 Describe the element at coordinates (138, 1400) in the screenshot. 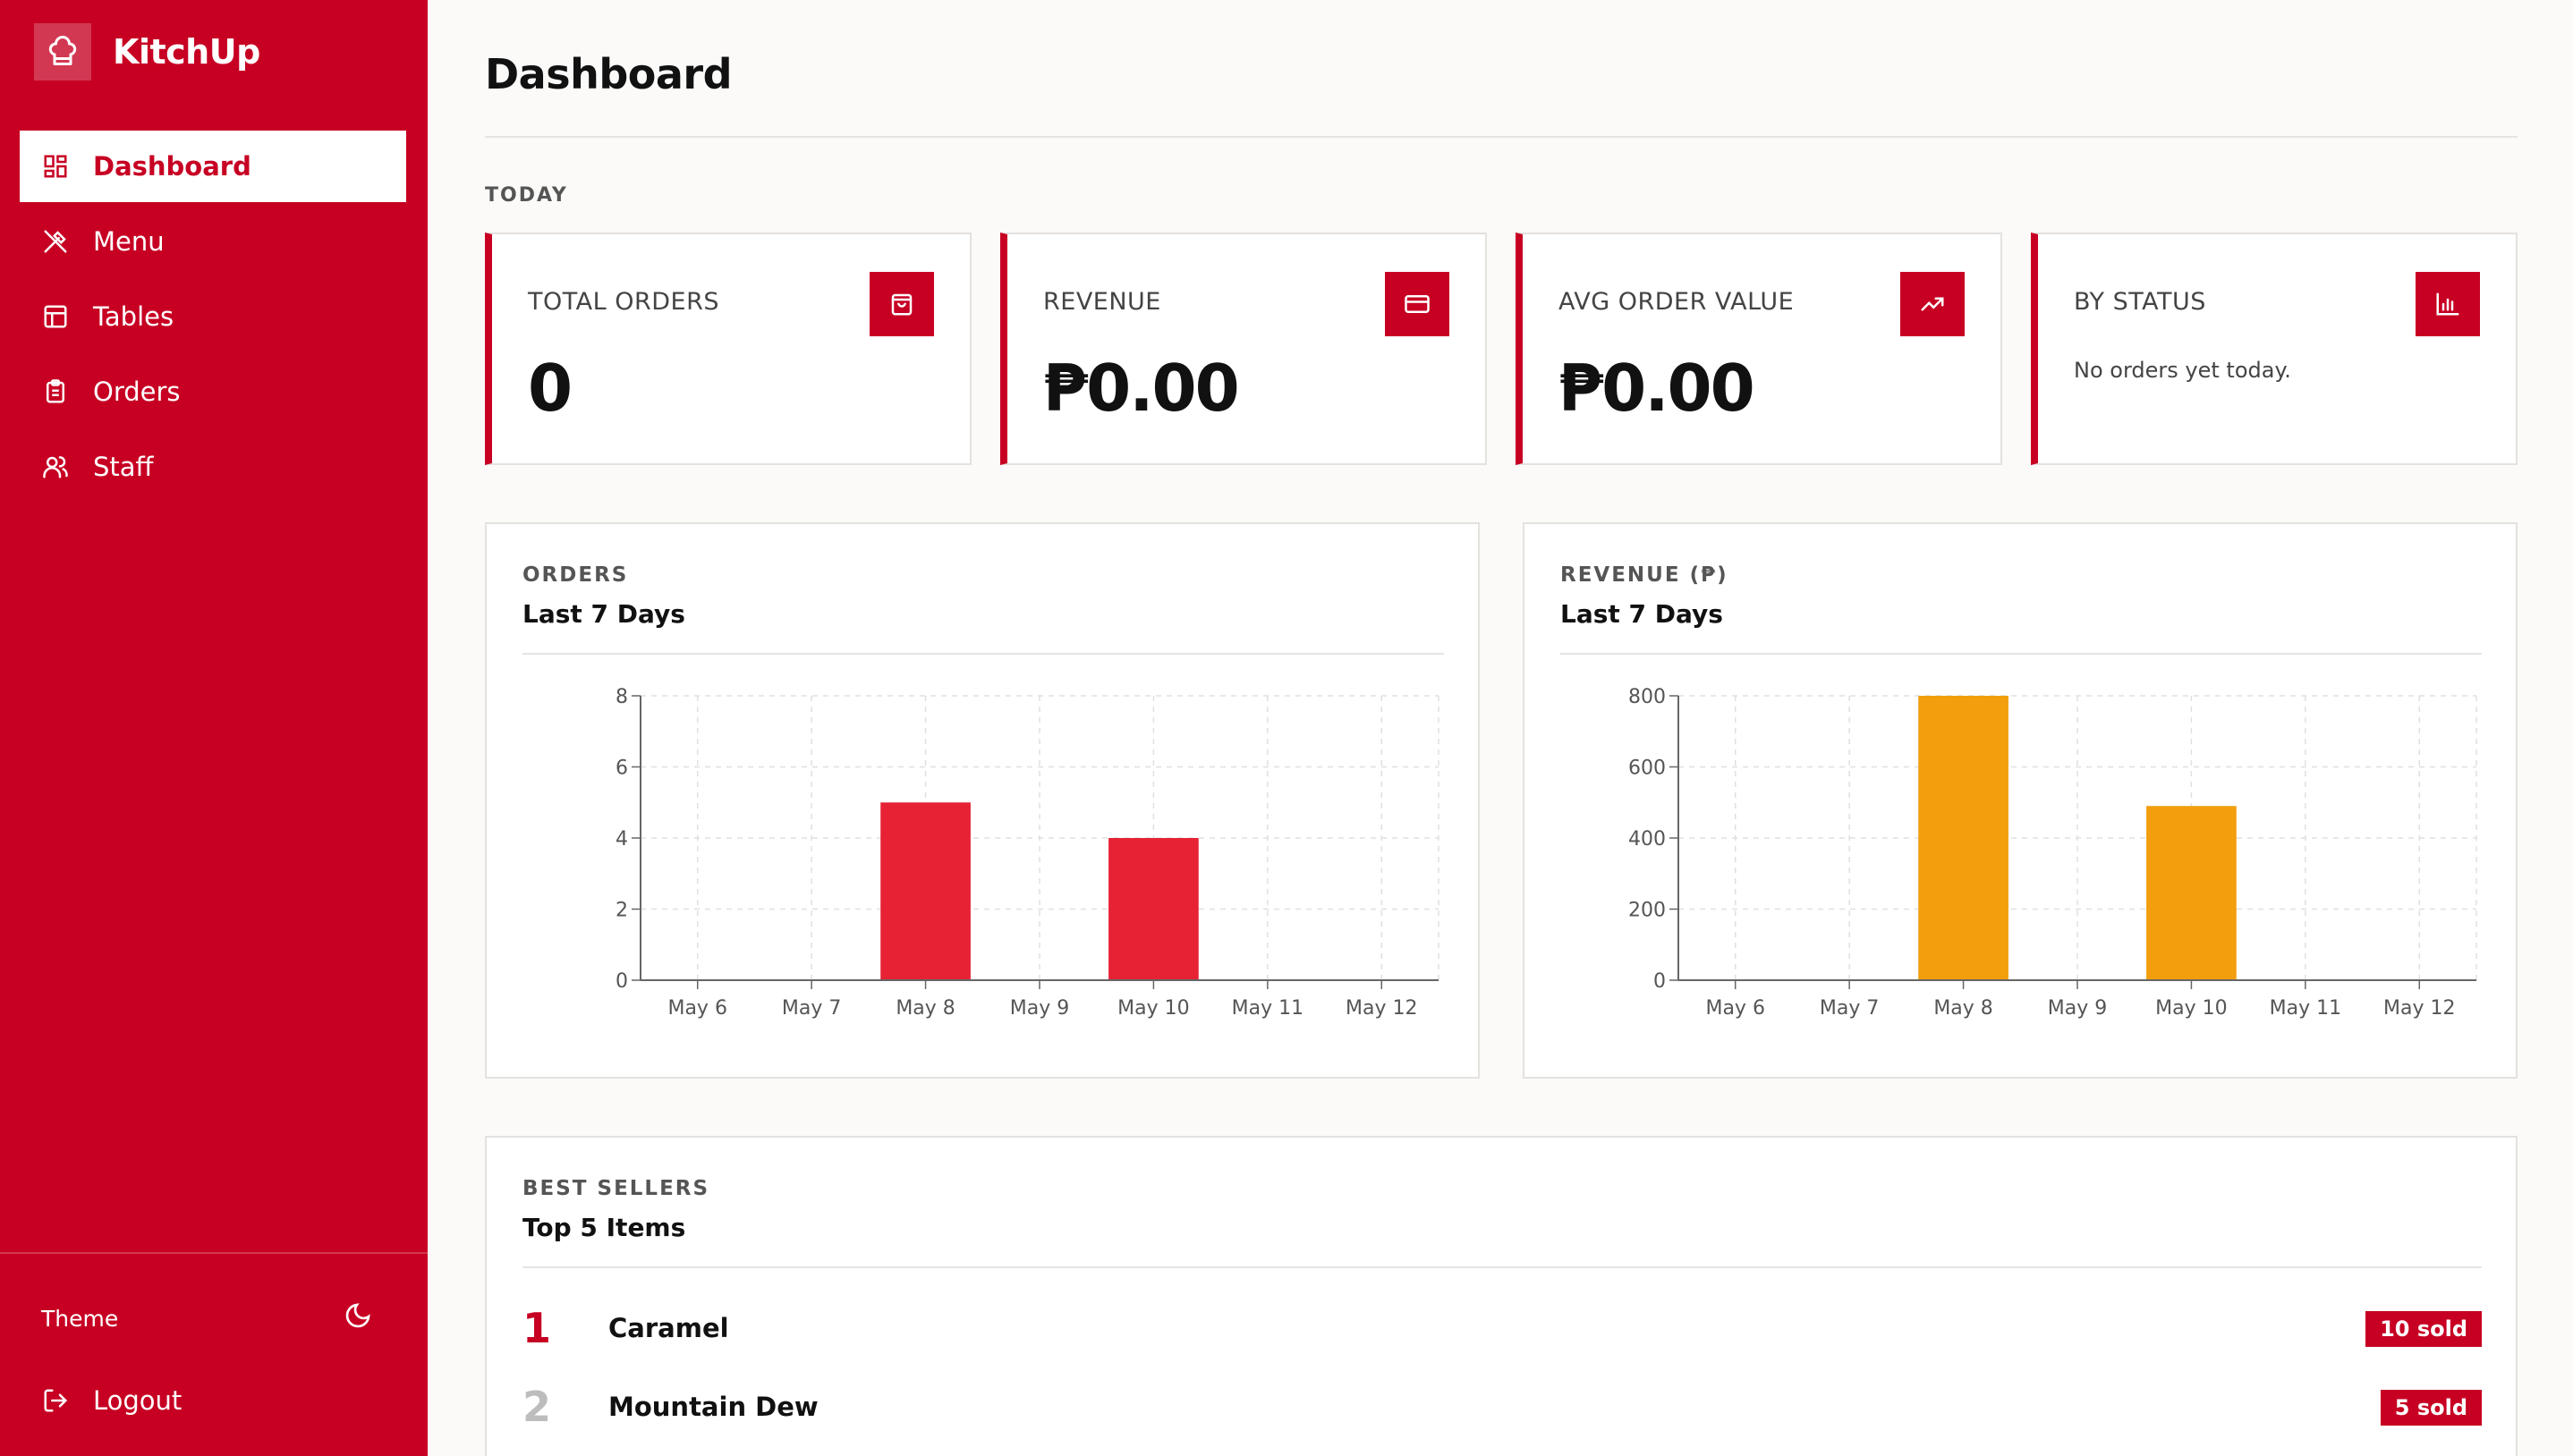

I see `logout-label: Logout` at that location.